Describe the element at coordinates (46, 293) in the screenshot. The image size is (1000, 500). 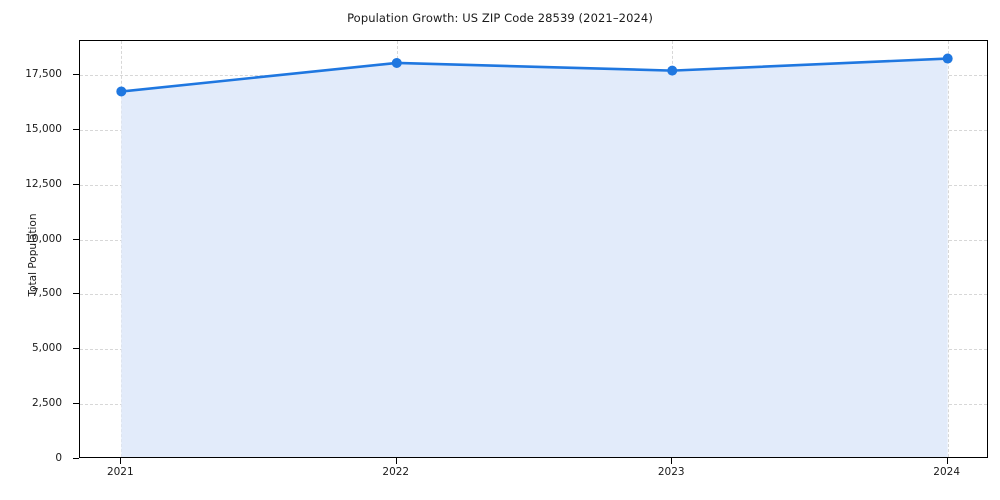
I see `y-axis-tick-label: 7,500` at that location.